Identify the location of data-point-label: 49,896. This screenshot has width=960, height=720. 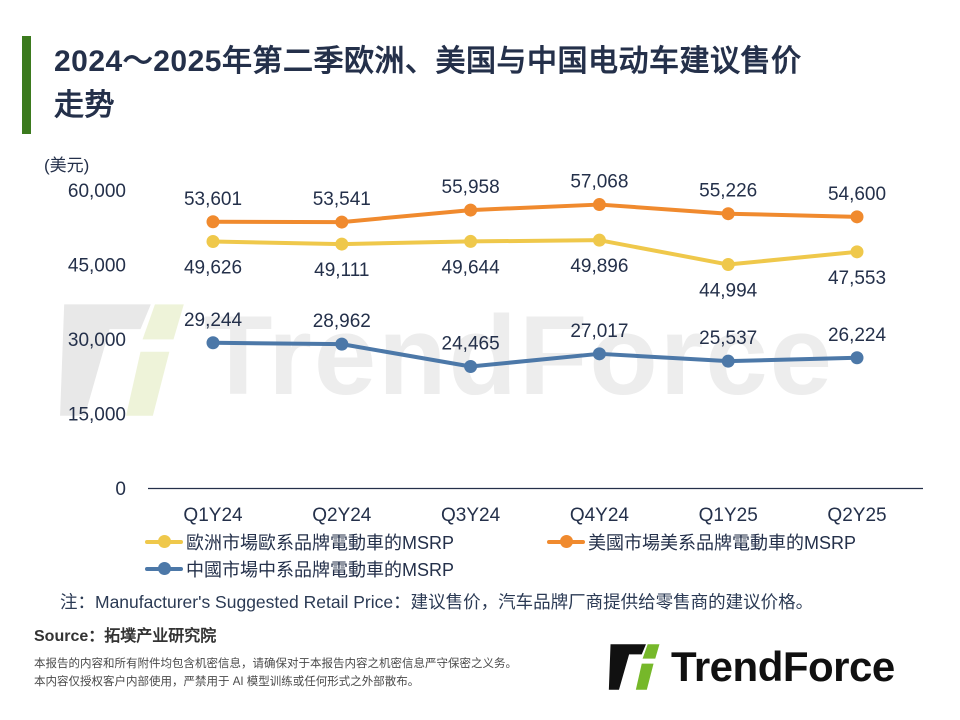
(599, 266).